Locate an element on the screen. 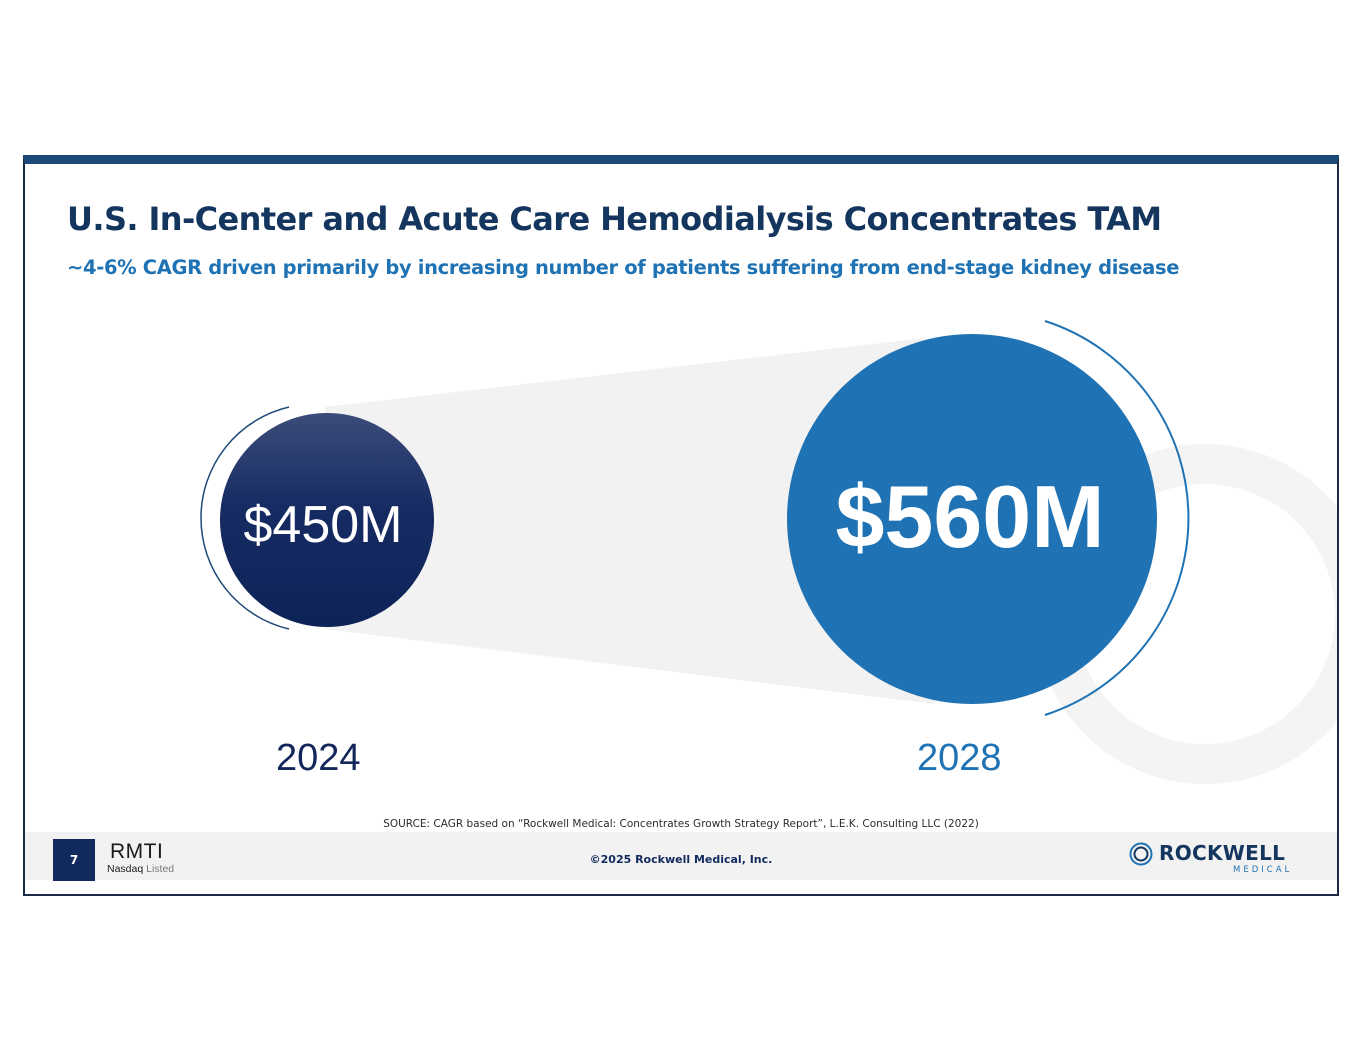 This screenshot has width=1365, height=1055. listed-label: Listed is located at coordinates (160, 869).